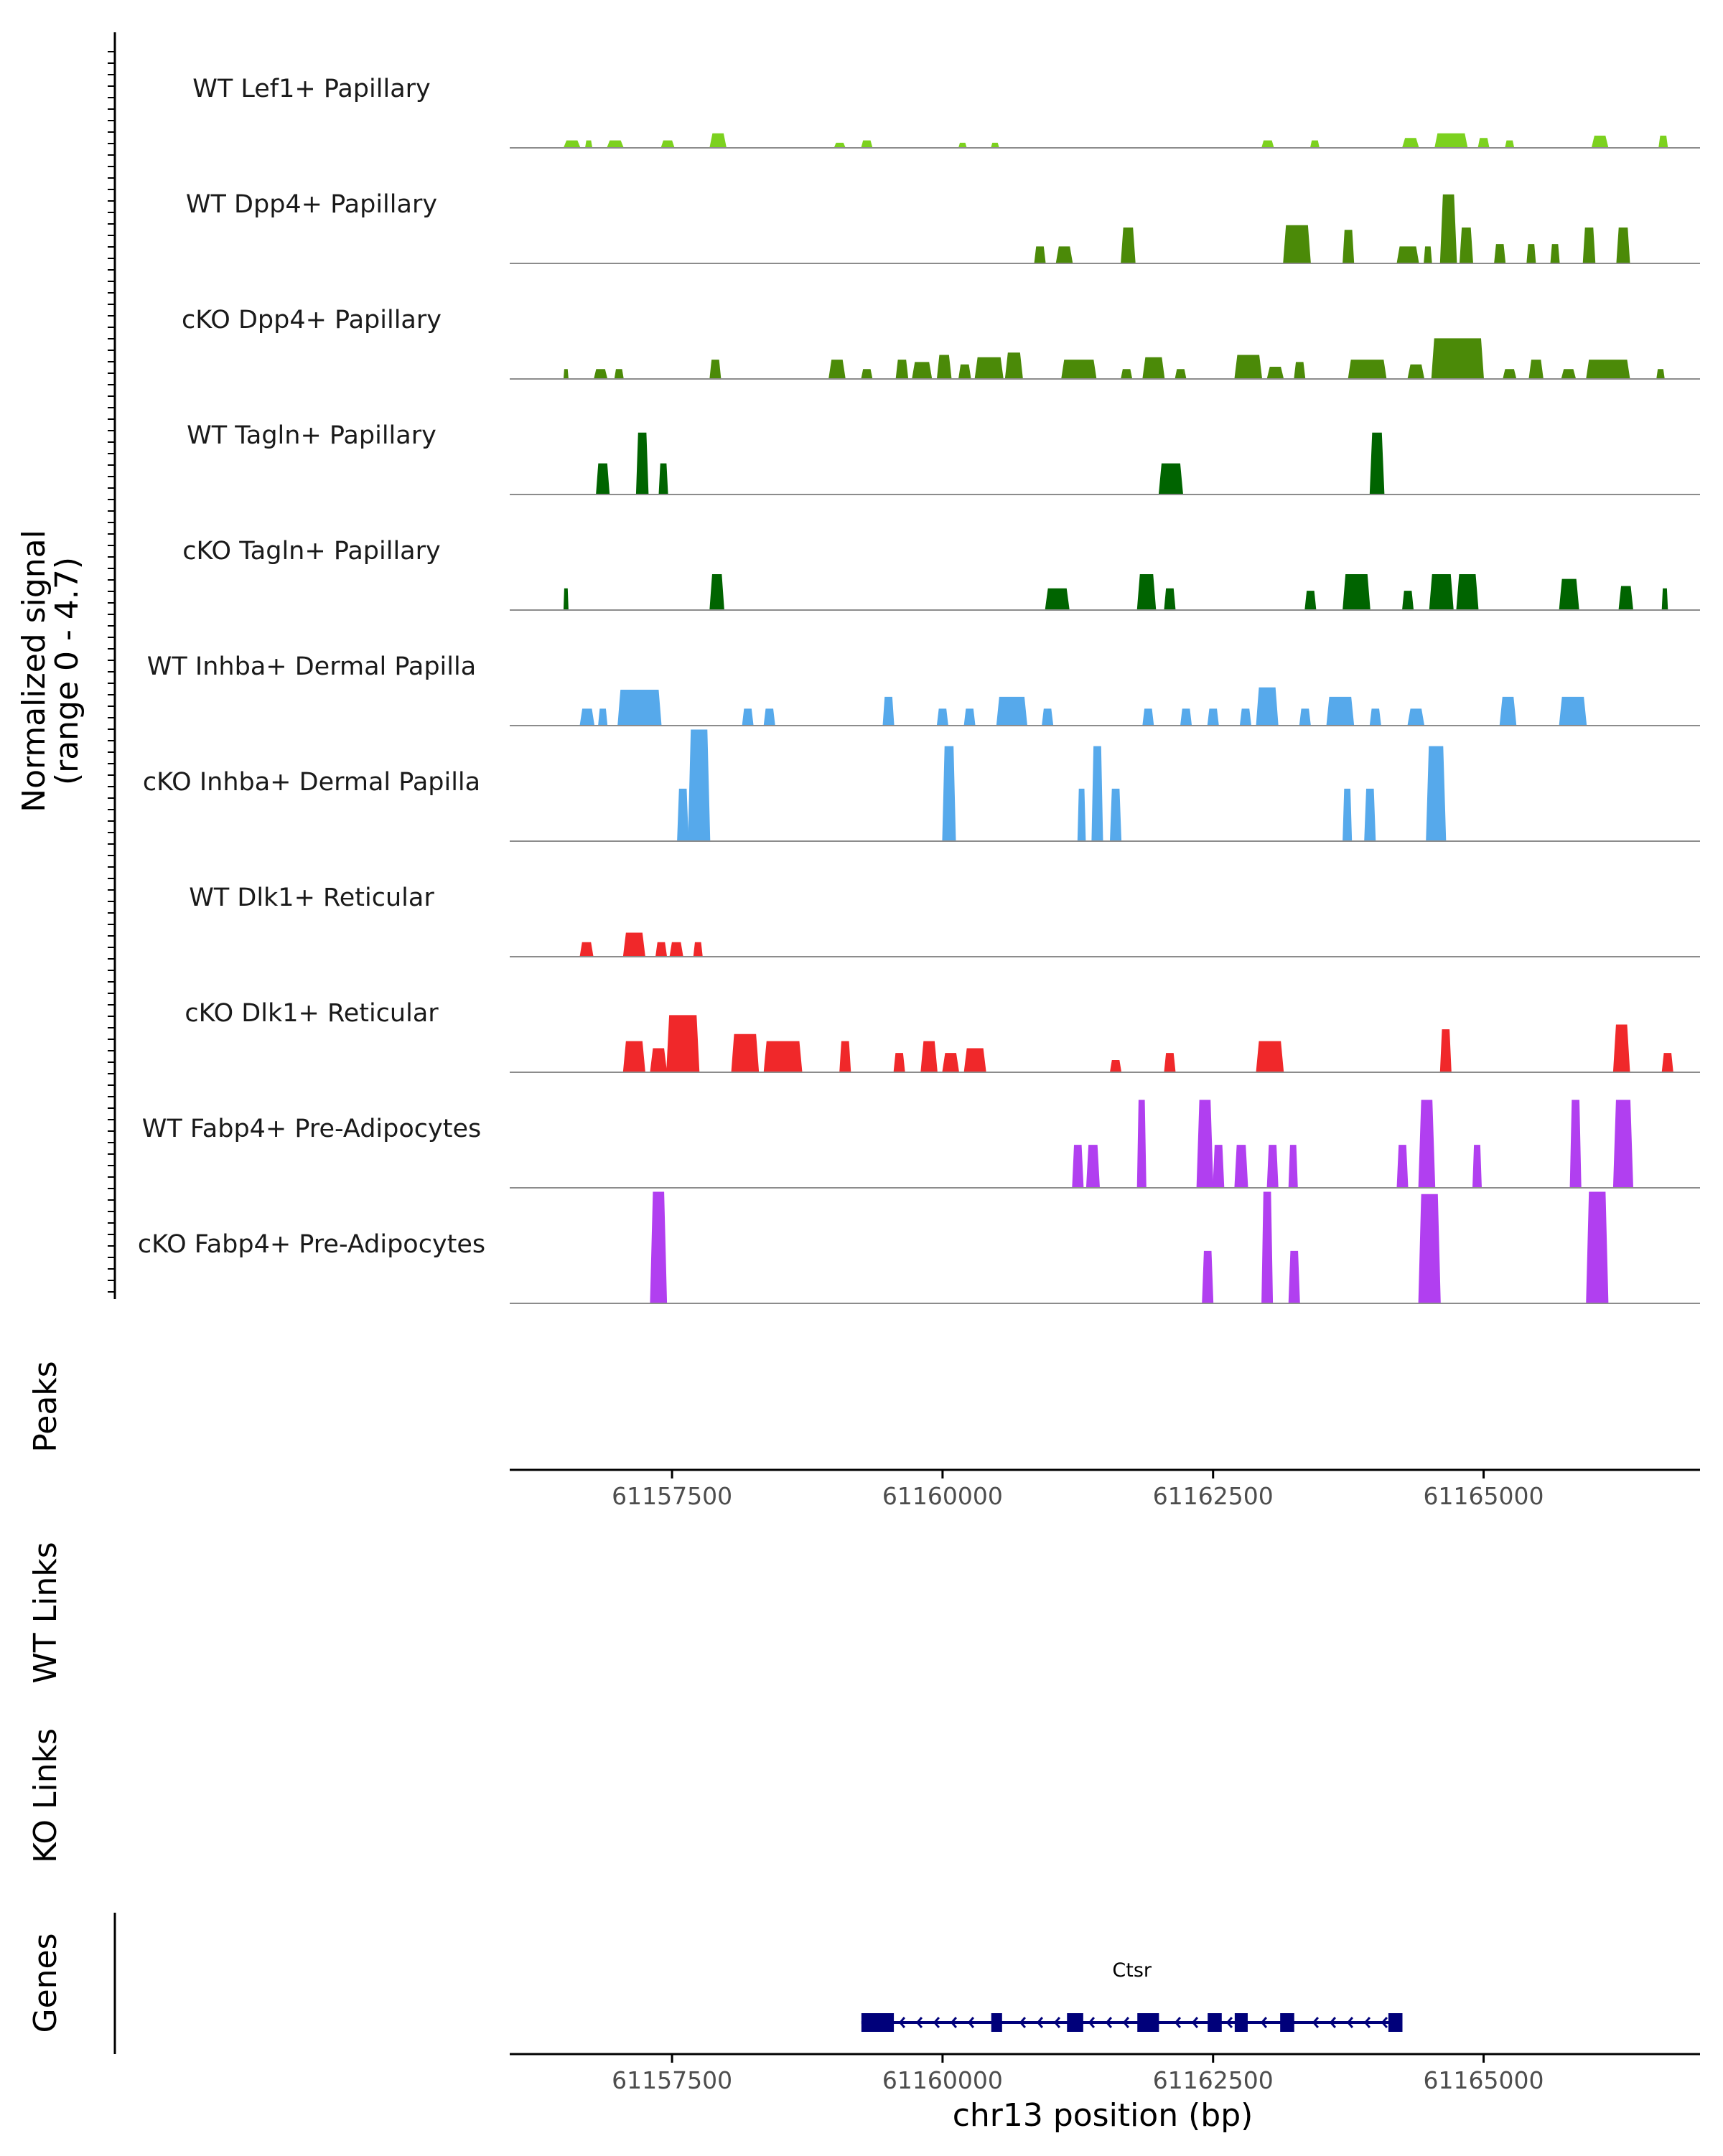 The width and height of the screenshot is (1723, 2156). What do you see at coordinates (311, 782) in the screenshot?
I see `track-label-6: cKO Inhba+ Dermal Papilla` at bounding box center [311, 782].